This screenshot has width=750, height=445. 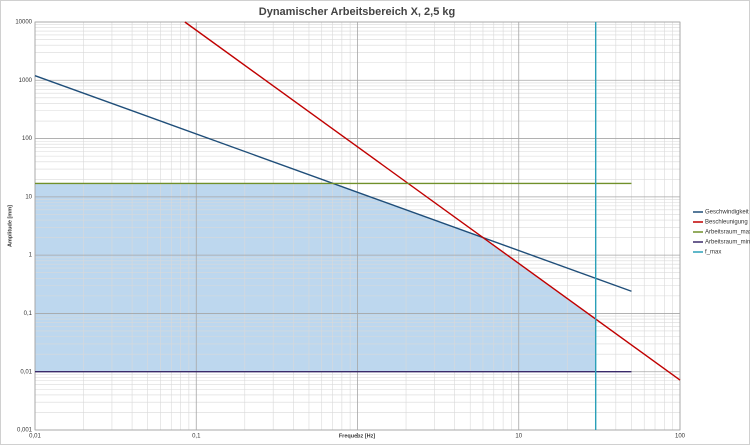 What do you see at coordinates (727, 213) in the screenshot?
I see `legend-label: Geschwindigkeit` at bounding box center [727, 213].